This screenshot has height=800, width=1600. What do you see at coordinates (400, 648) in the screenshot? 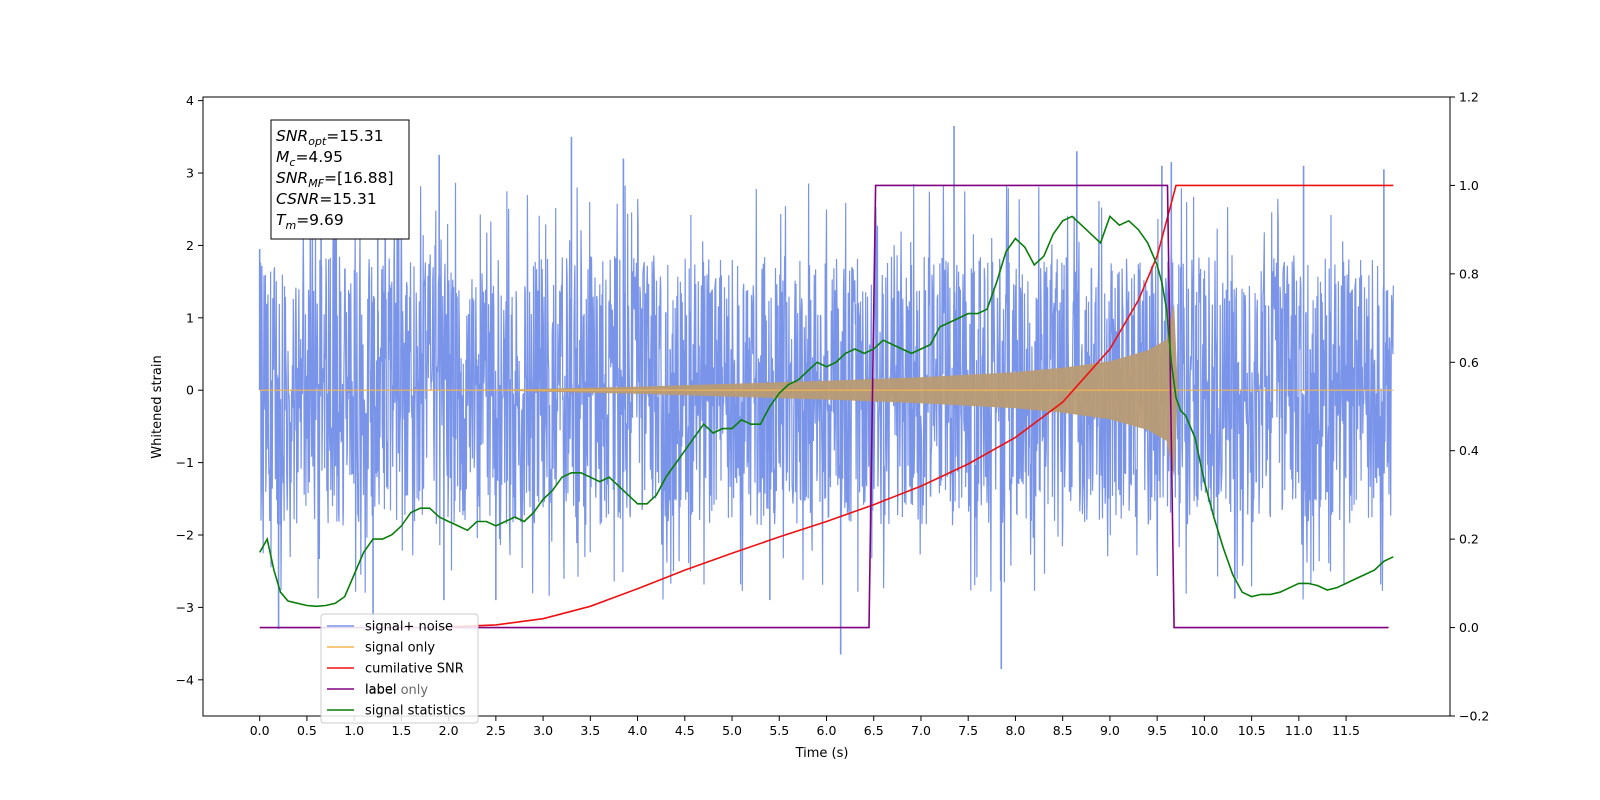
I see `legend-entry: signal only` at bounding box center [400, 648].